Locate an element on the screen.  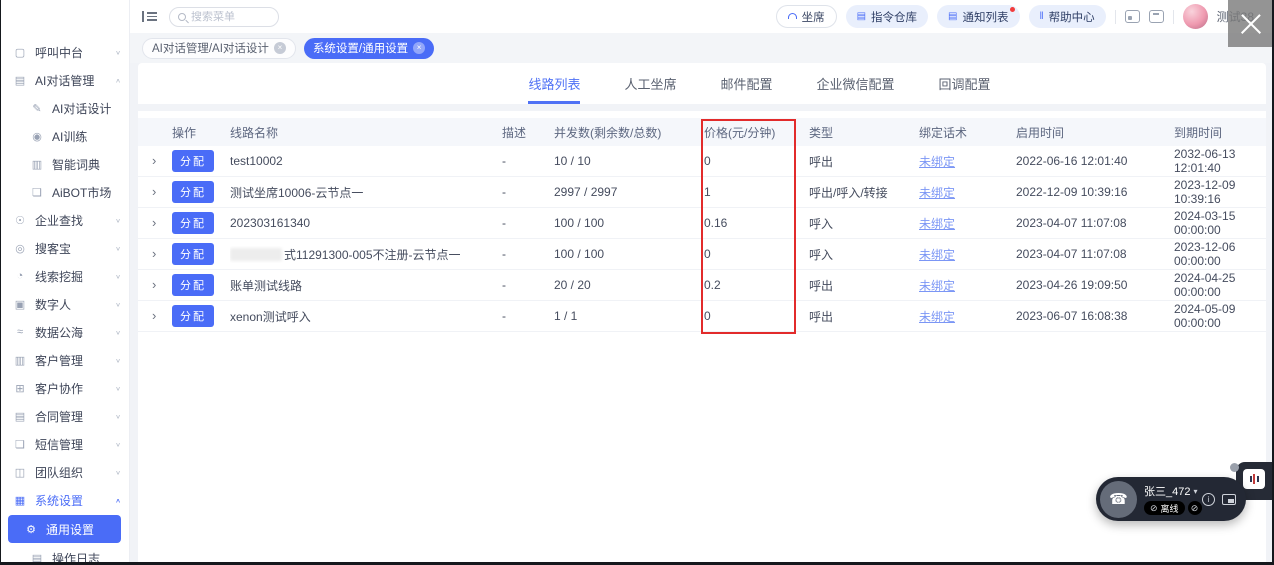
sidebar-item-呼叫中台: ▢ 呼叫中台 ∨ is located at coordinates (64, 52).